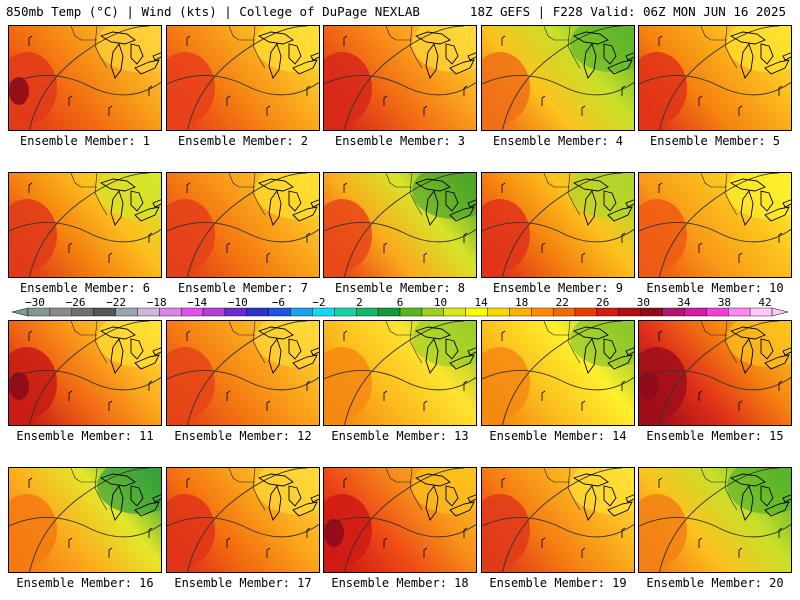 This screenshot has width=800, height=600. Describe the element at coordinates (85, 436) in the screenshot. I see `member-label: Ensemble Member: 11` at that location.